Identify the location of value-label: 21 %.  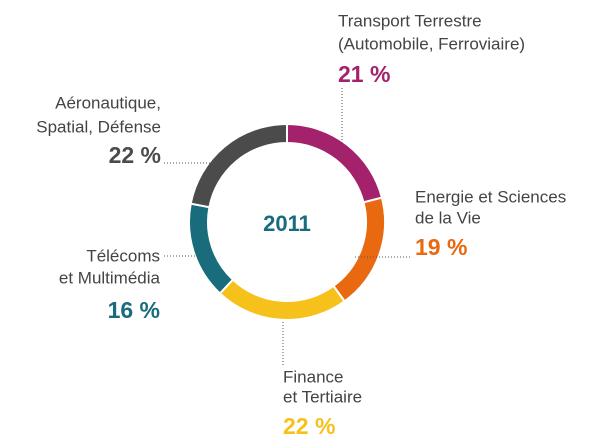
(364, 74).